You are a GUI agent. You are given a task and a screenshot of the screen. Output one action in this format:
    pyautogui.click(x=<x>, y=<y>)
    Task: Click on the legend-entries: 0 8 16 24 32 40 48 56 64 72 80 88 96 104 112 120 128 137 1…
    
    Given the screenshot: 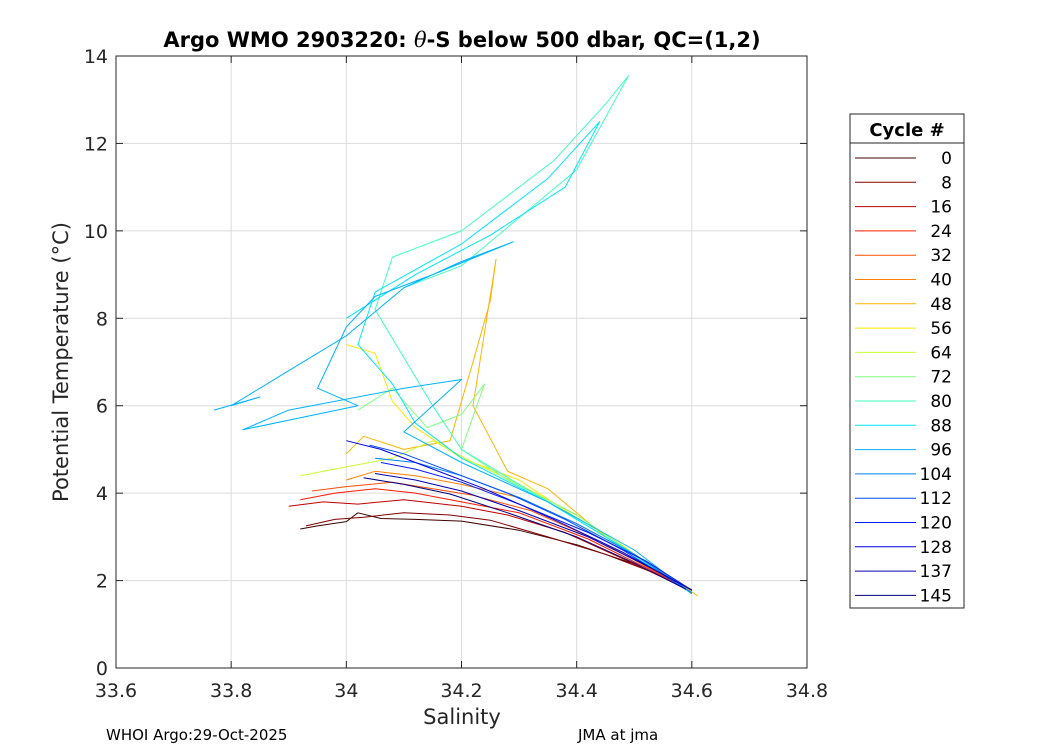 What is the action you would take?
    pyautogui.click(x=903, y=377)
    